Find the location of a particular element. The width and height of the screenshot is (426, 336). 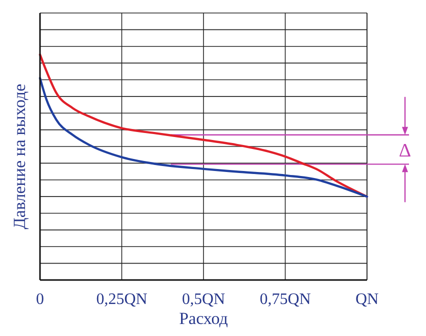

x-tick-label: 0 is located at coordinates (40, 299).